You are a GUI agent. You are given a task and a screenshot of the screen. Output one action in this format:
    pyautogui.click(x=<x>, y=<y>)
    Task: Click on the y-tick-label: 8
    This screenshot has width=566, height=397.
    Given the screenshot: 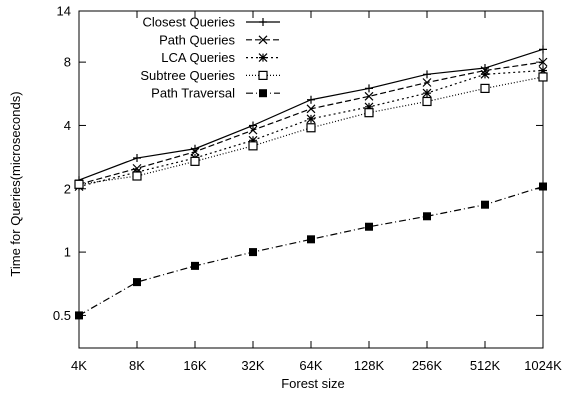 What is the action you would take?
    pyautogui.click(x=67, y=62)
    